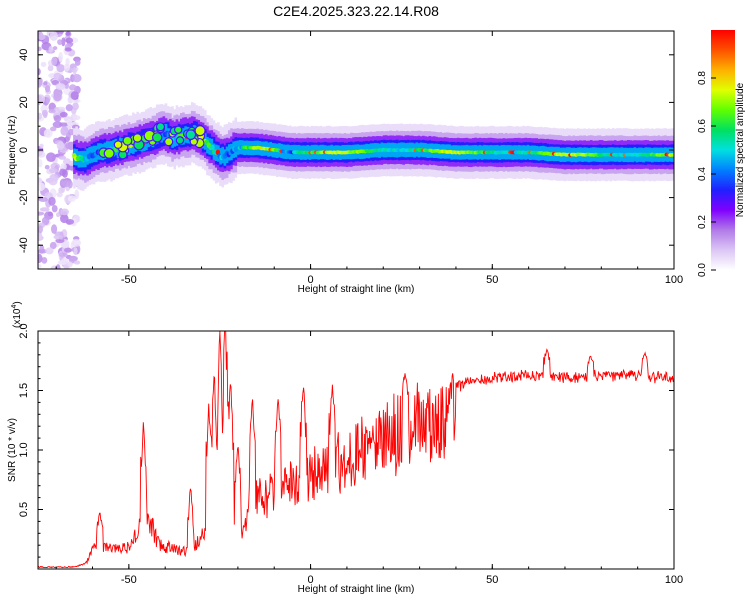 This screenshot has width=750, height=600. What do you see at coordinates (129, 280) in the screenshot?
I see `x-tick-label: -50` at bounding box center [129, 280].